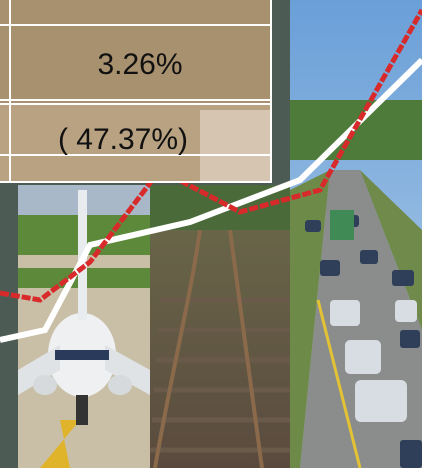 The height and width of the screenshot is (468, 422). Describe the element at coordinates (123, 139) in the screenshot. I see `table-cell: ( 47.37%)` at that location.